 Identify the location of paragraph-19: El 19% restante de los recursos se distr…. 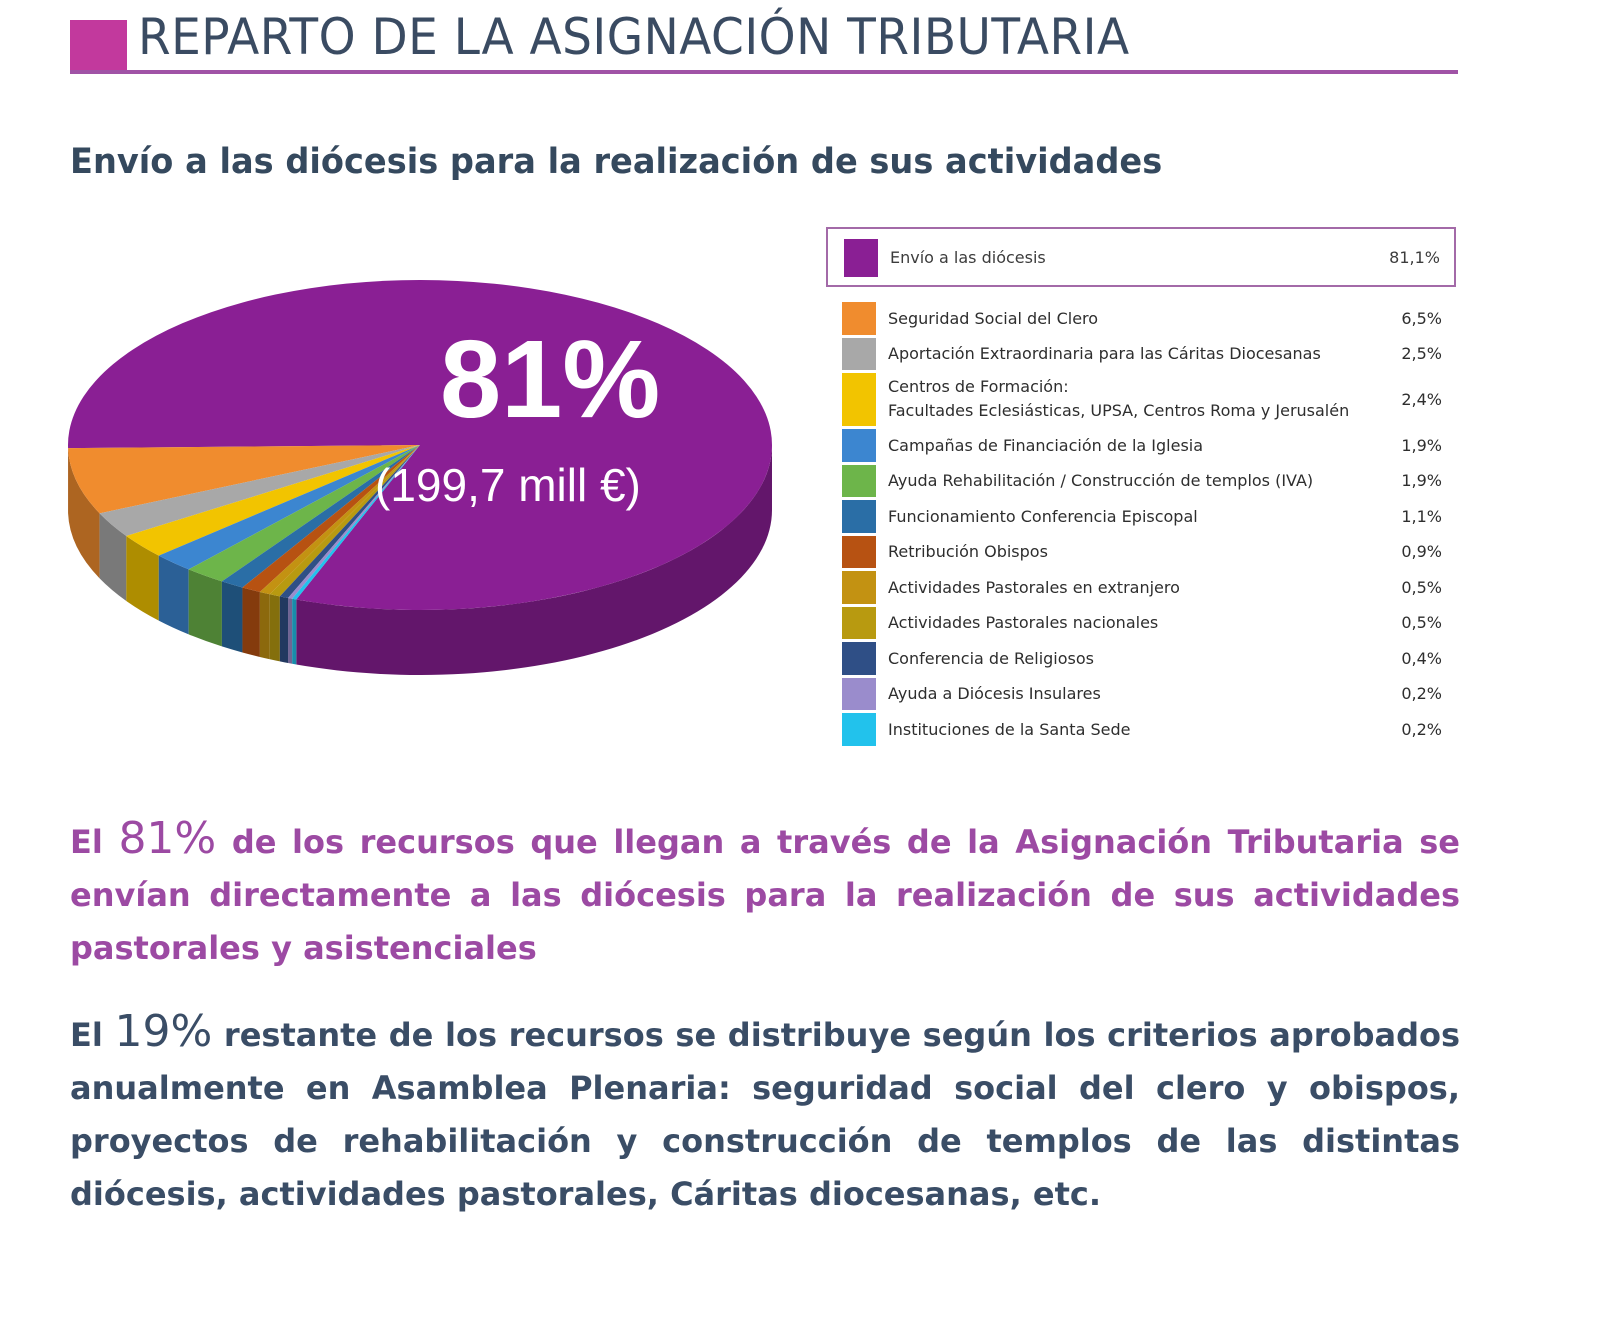
(765, 1109).